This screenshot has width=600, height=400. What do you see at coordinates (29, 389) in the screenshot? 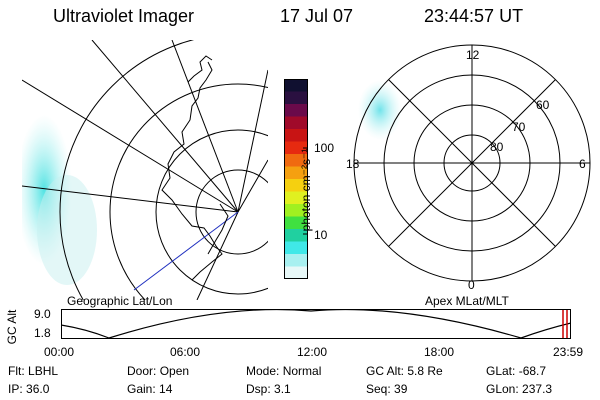
I see `param-ip: IP: 36.0` at bounding box center [29, 389].